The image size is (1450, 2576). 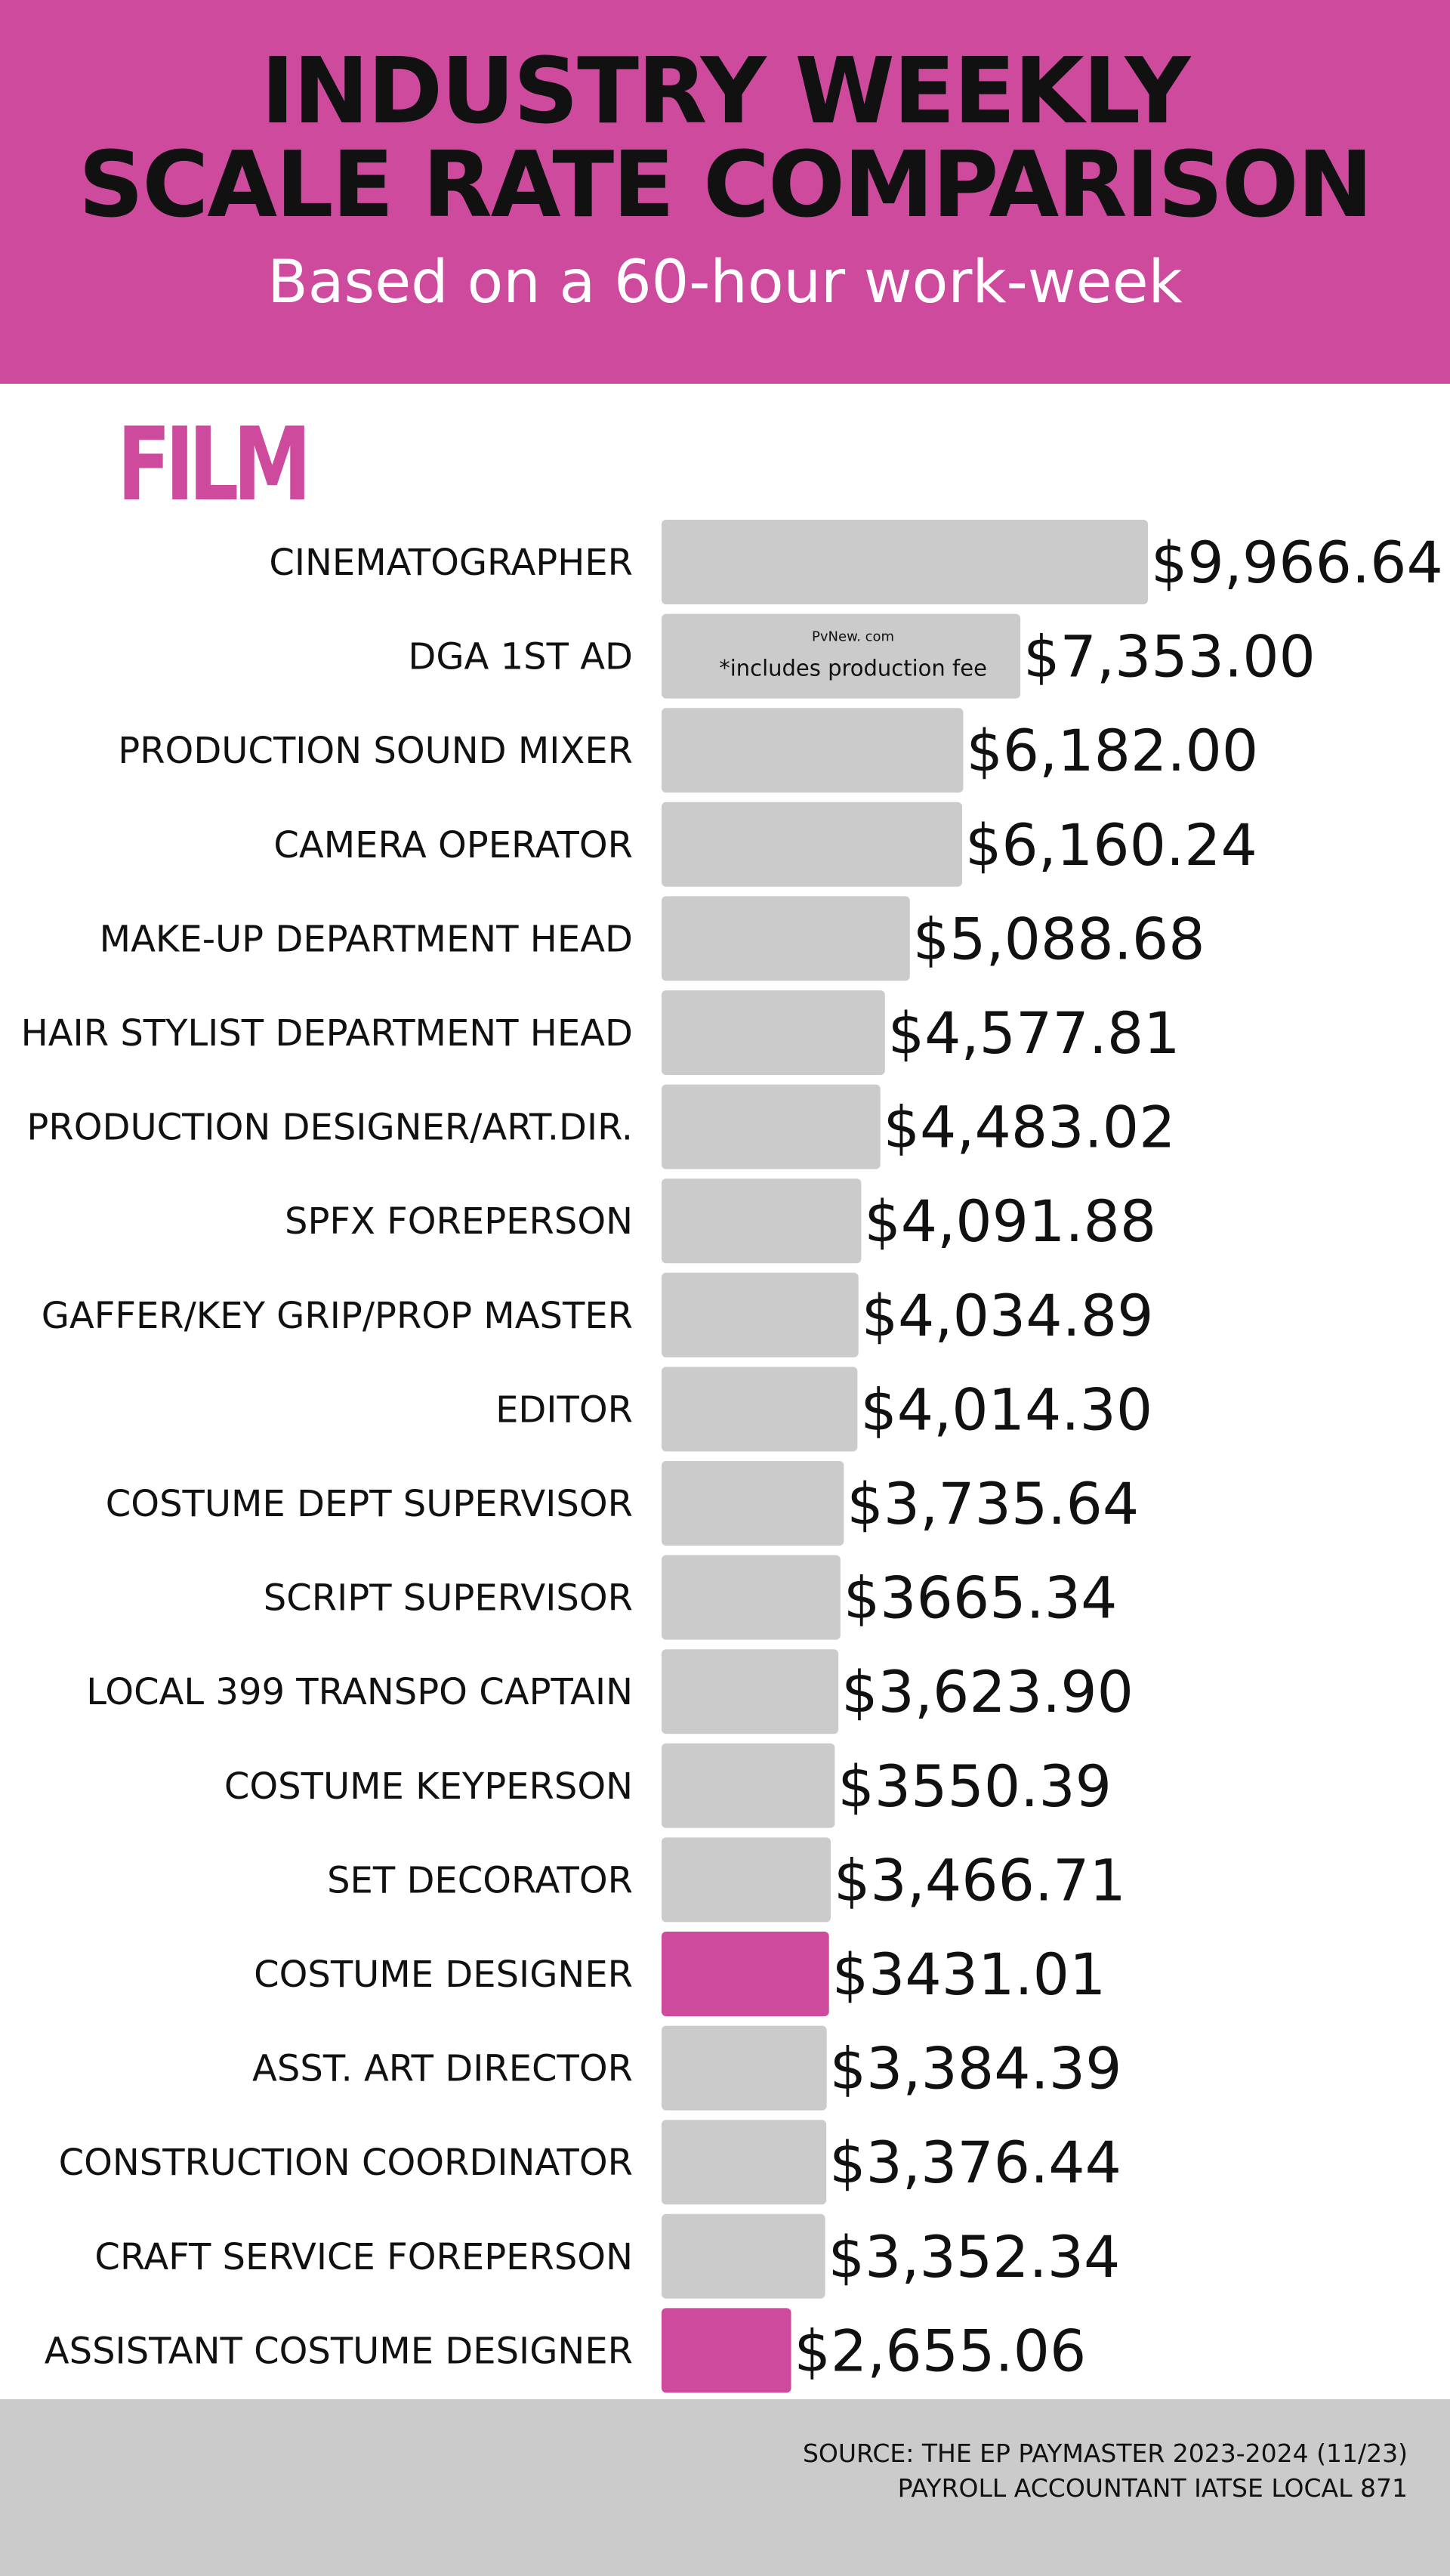 What do you see at coordinates (329, 1128) in the screenshot?
I see `category-label: PRODUCTION DESIGNER/ART.DIR.` at bounding box center [329, 1128].